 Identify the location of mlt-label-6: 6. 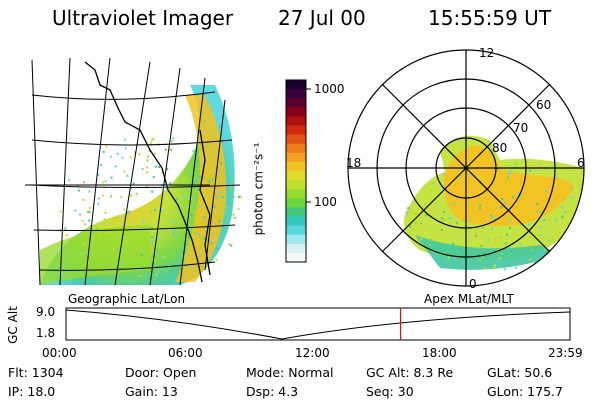
(581, 163).